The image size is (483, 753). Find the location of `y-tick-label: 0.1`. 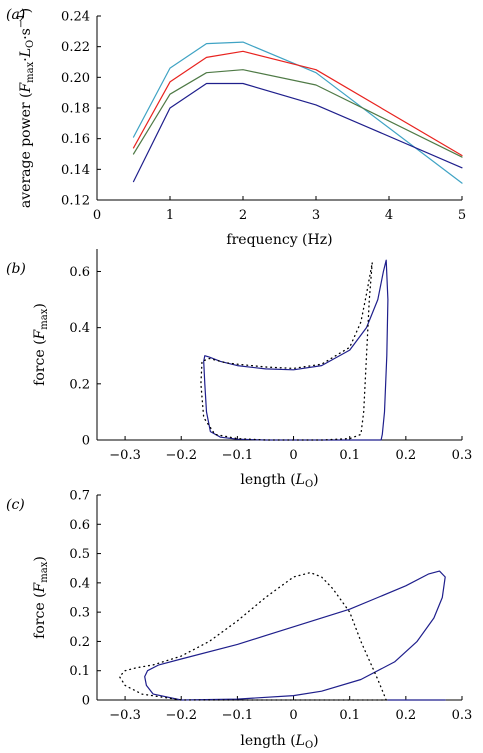

y-tick-label: 0.1 is located at coordinates (79, 671).